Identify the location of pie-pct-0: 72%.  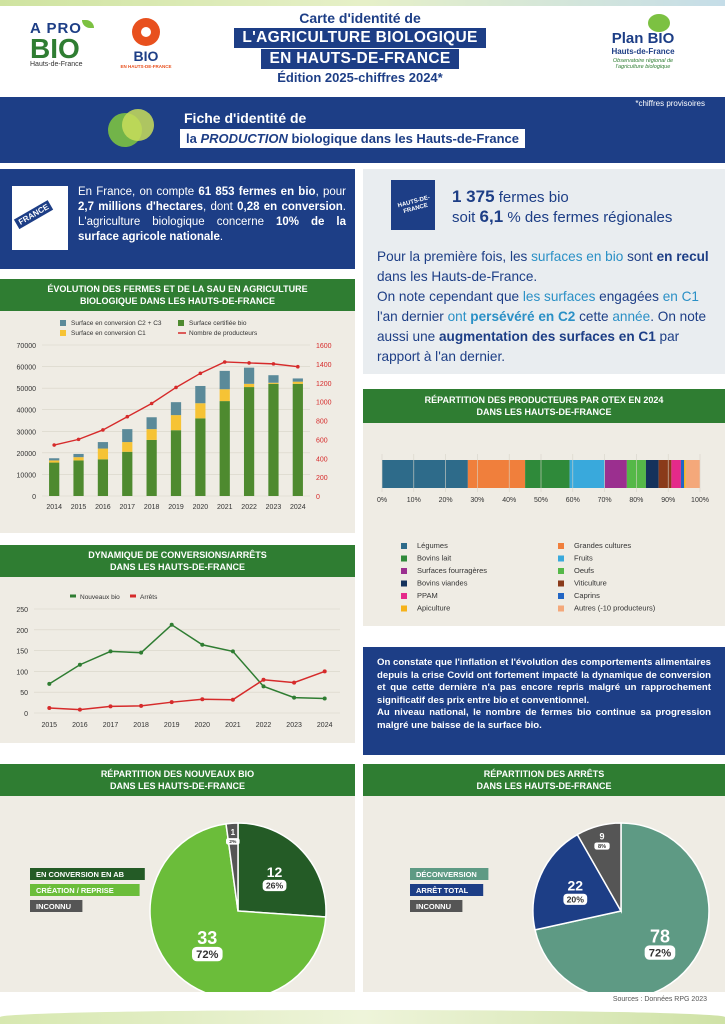
(660, 954).